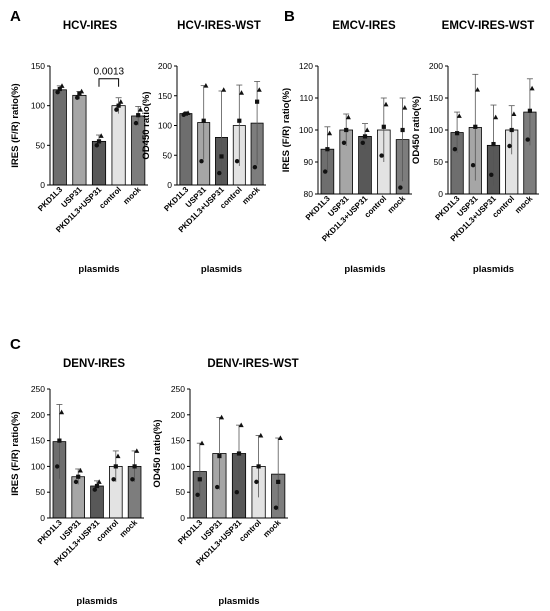 The width and height of the screenshot is (550, 611). Describe the element at coordinates (59, 137) in the screenshot. I see `bar-pkd1l3` at that location.